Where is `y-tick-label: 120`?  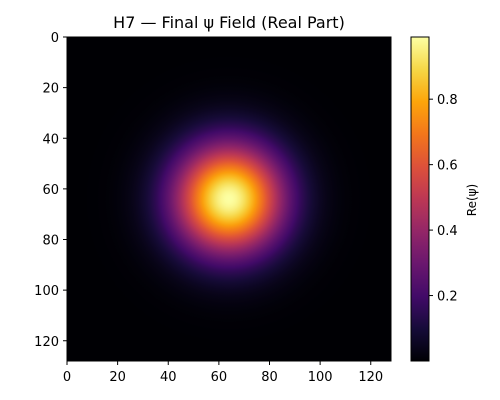
y-tick-label: 120 is located at coordinates (46, 342).